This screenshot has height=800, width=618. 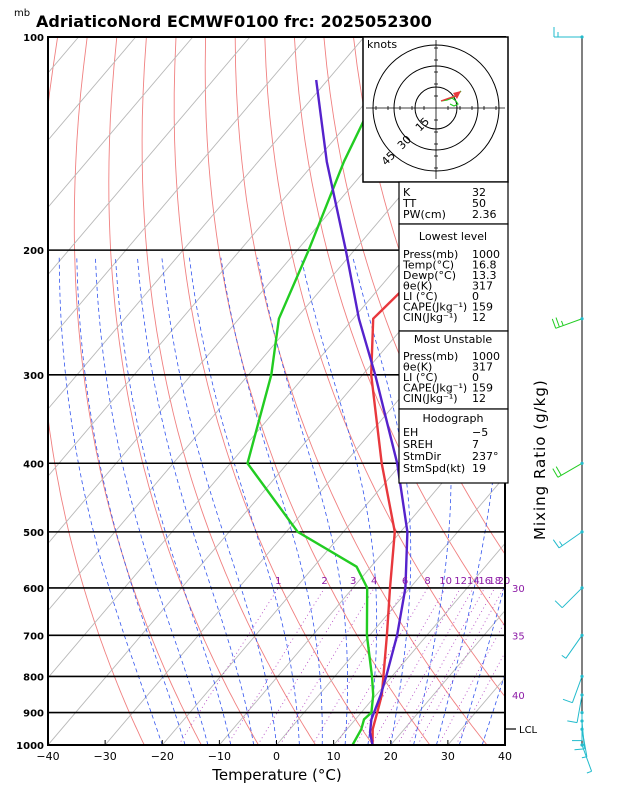 What do you see at coordinates (484, 275) in the screenshot?
I see `lowest-level-value: 13.3` at bounding box center [484, 275].